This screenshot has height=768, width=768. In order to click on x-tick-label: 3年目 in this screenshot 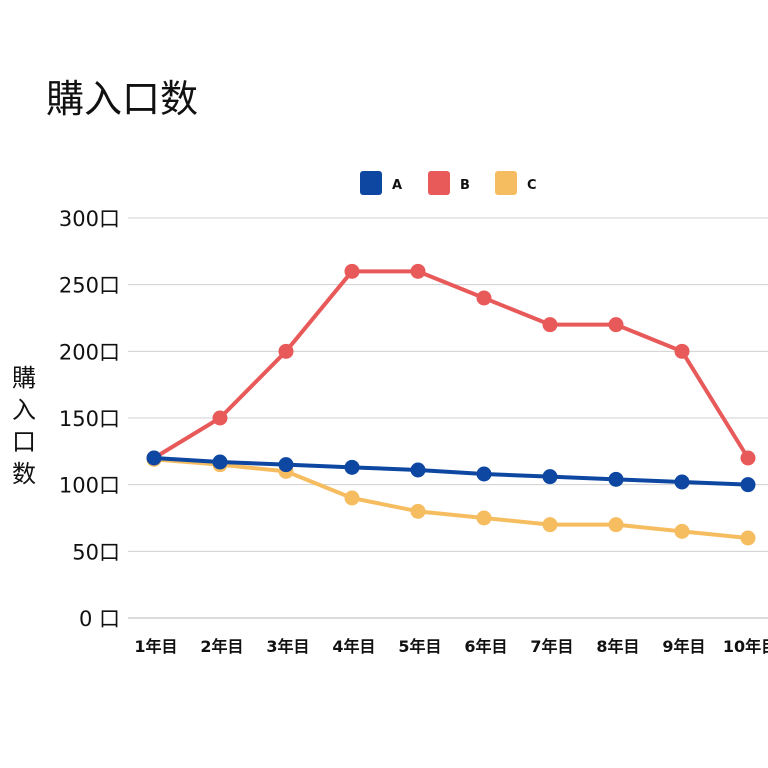, I will do `click(287, 646)`.